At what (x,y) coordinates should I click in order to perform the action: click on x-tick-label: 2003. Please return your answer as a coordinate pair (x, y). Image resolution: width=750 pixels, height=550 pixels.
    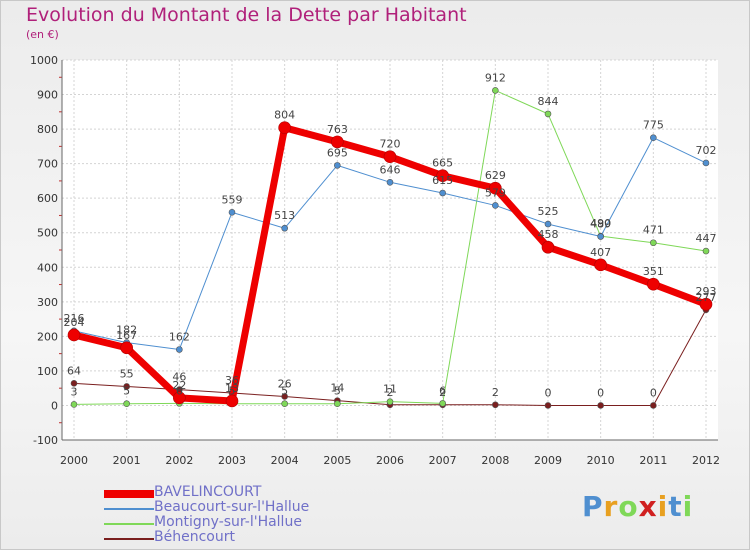
    Looking at the image, I should click on (232, 460).